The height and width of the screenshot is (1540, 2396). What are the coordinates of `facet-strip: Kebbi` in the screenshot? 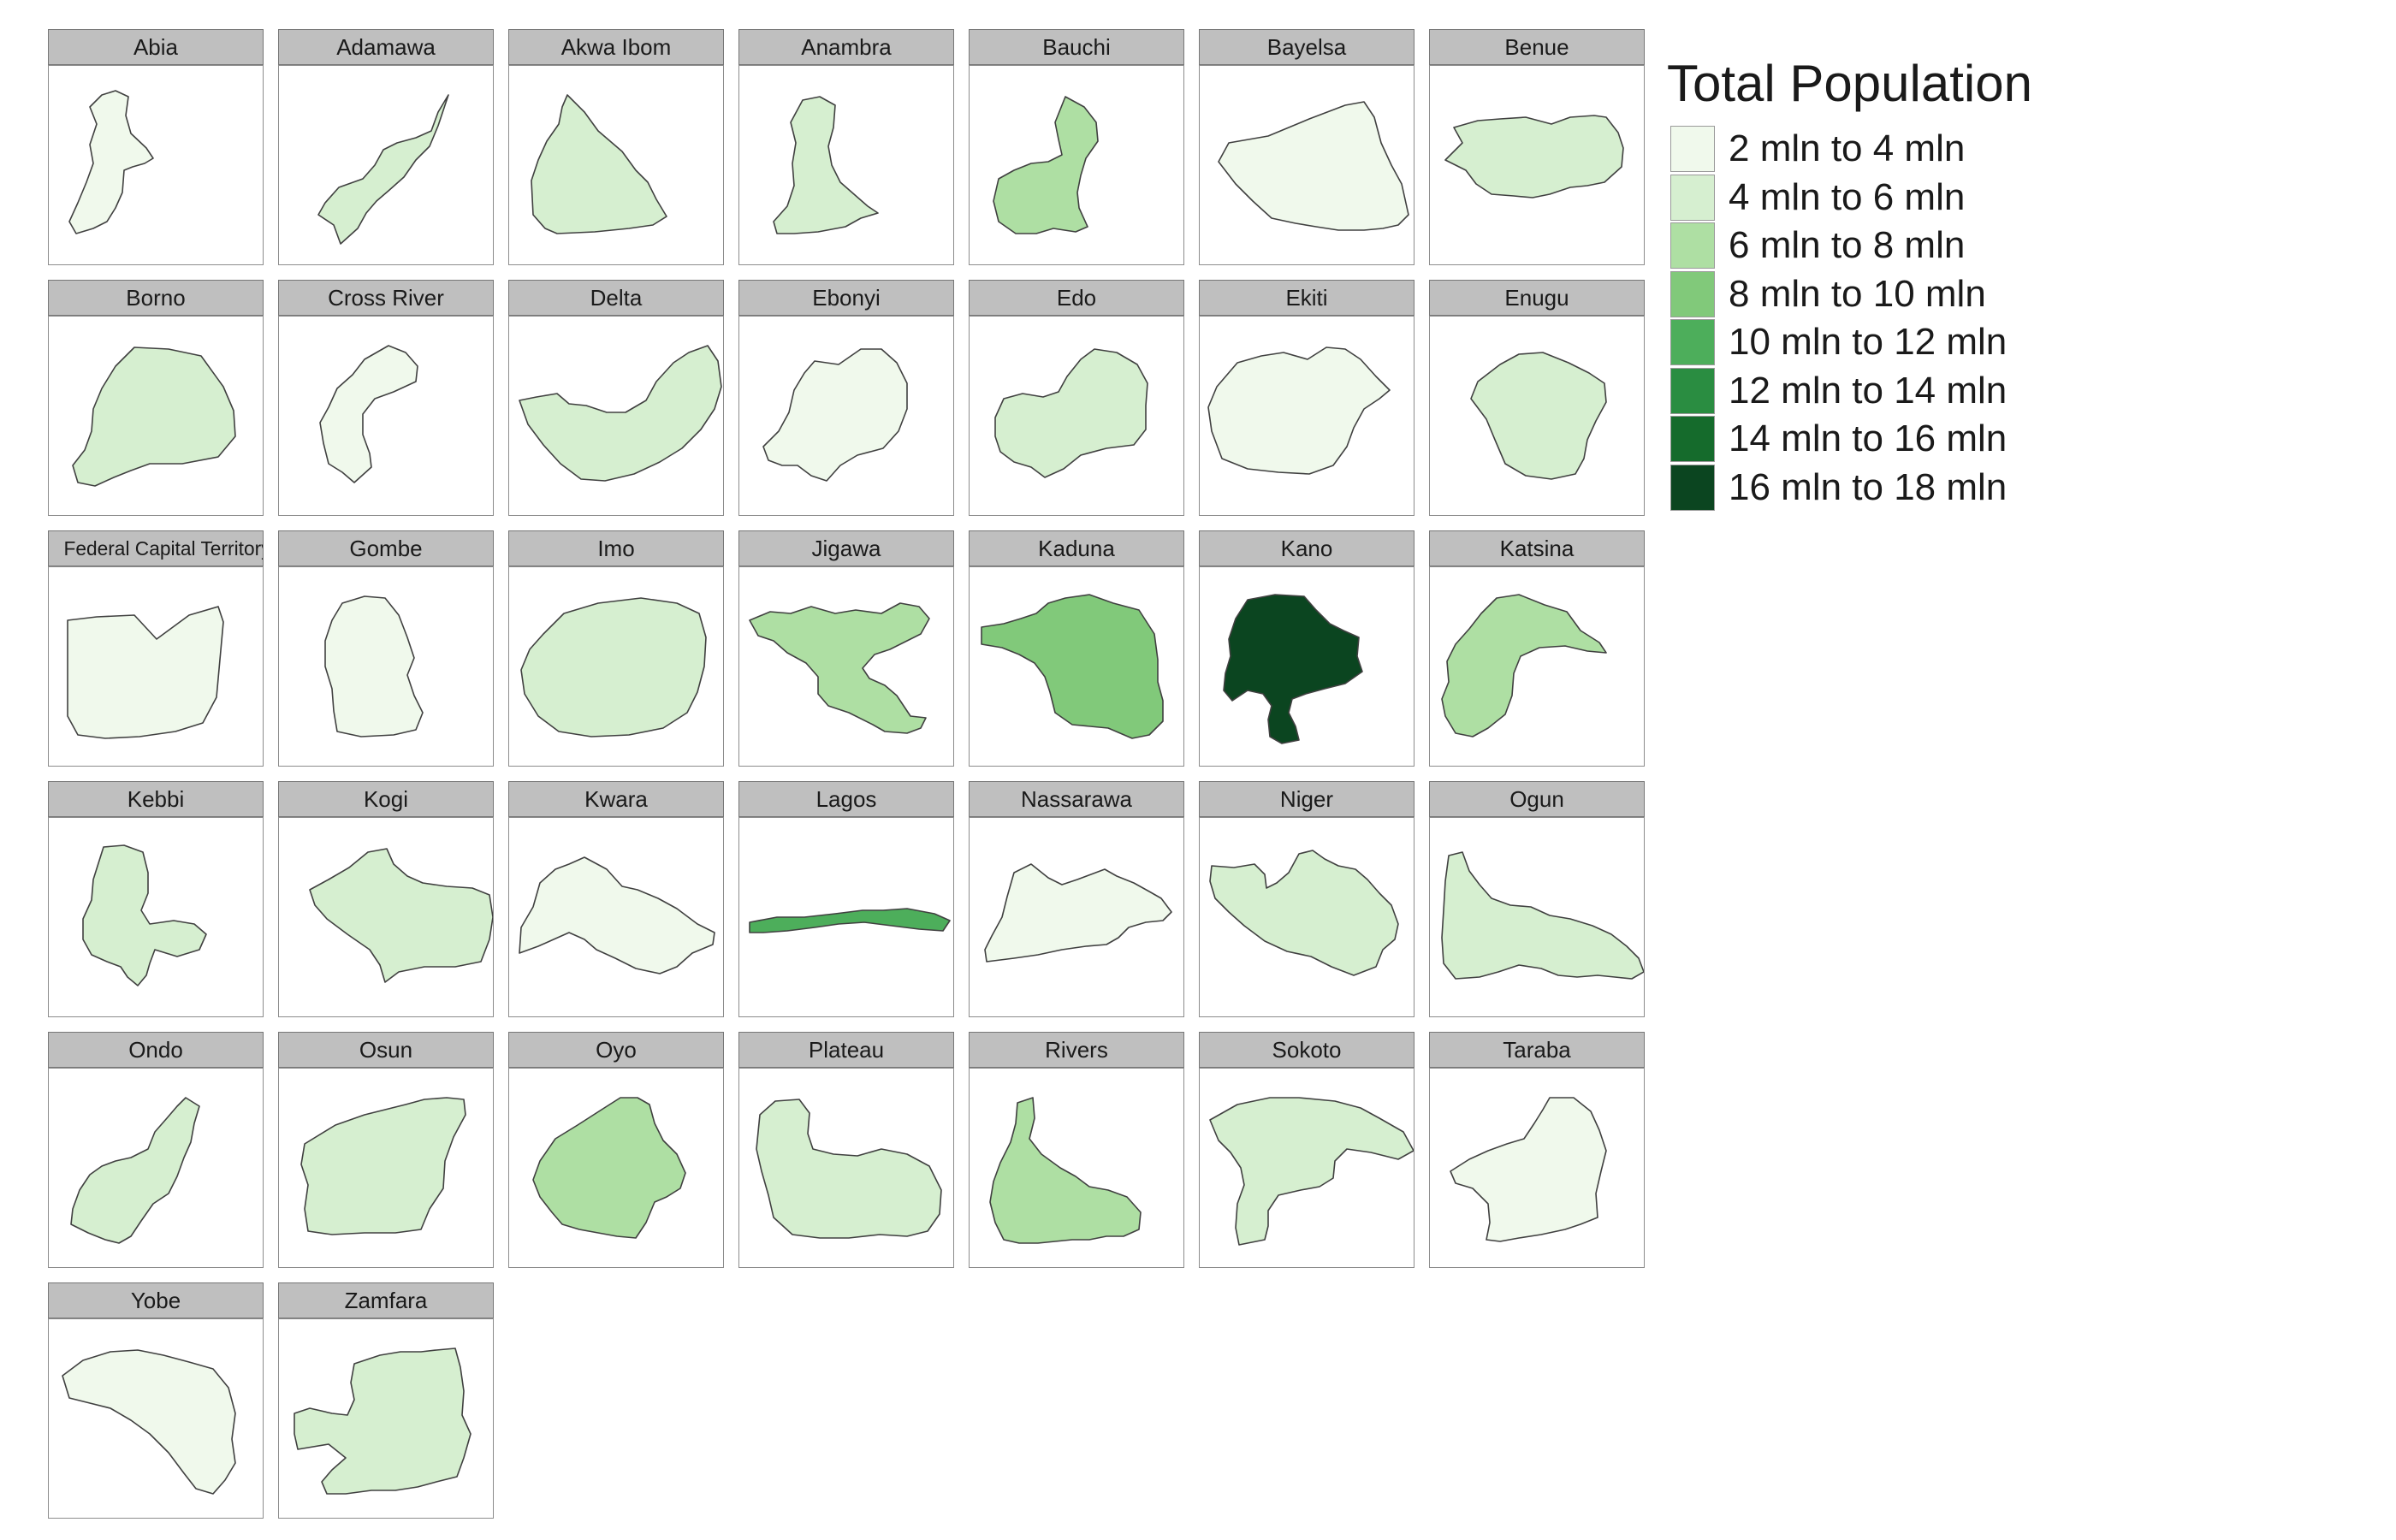 It's located at (156, 799).